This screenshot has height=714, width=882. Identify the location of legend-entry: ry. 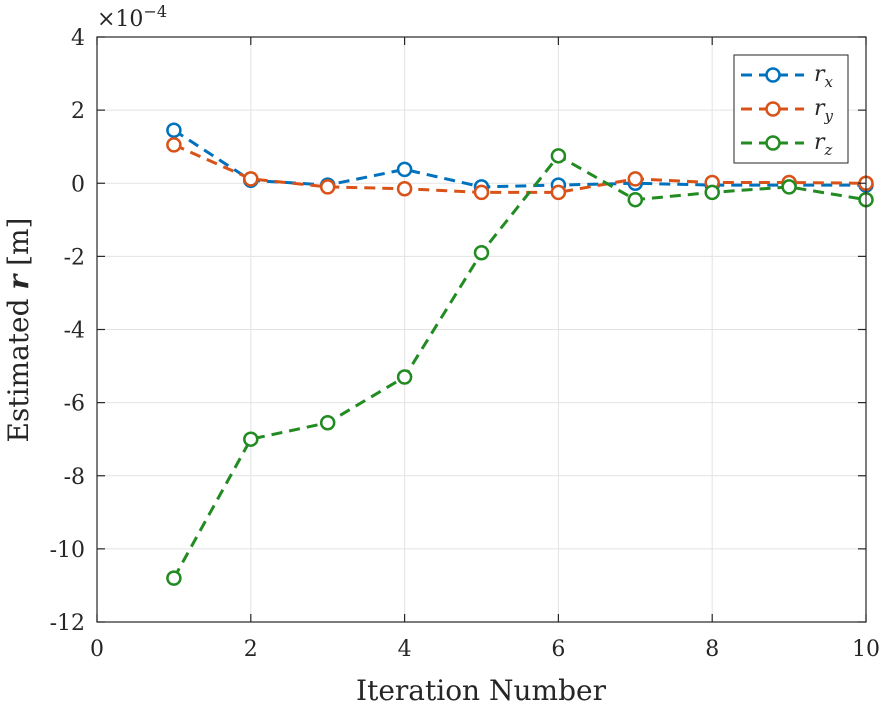
(824, 110).